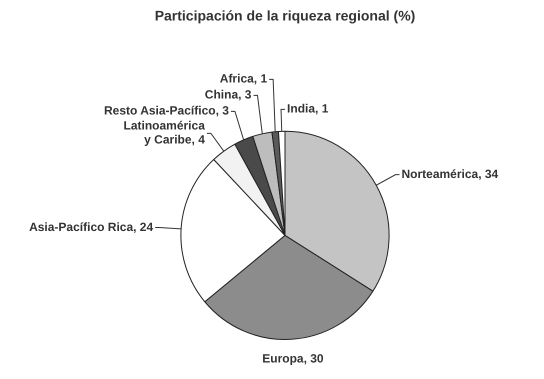 This screenshot has height=379, width=544. Describe the element at coordinates (450, 173) in the screenshot. I see `slice-label: Norteamérica, 34` at that location.